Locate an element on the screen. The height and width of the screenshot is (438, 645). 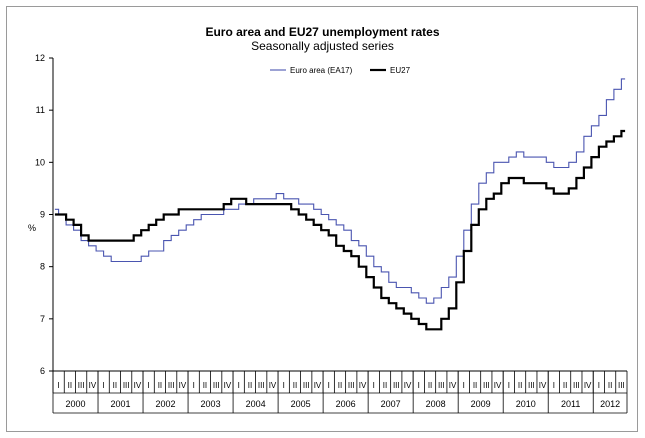
y-tick-label: 7 is located at coordinates (42, 319).